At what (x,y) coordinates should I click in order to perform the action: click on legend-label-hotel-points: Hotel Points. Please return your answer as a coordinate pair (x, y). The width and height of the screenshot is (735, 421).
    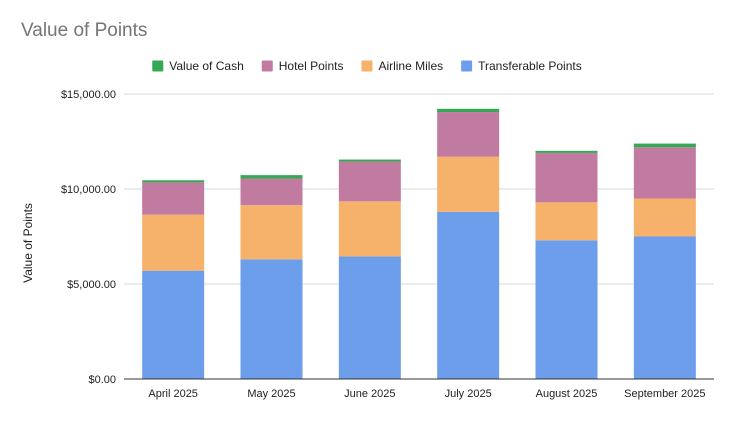
    Looking at the image, I should click on (311, 66).